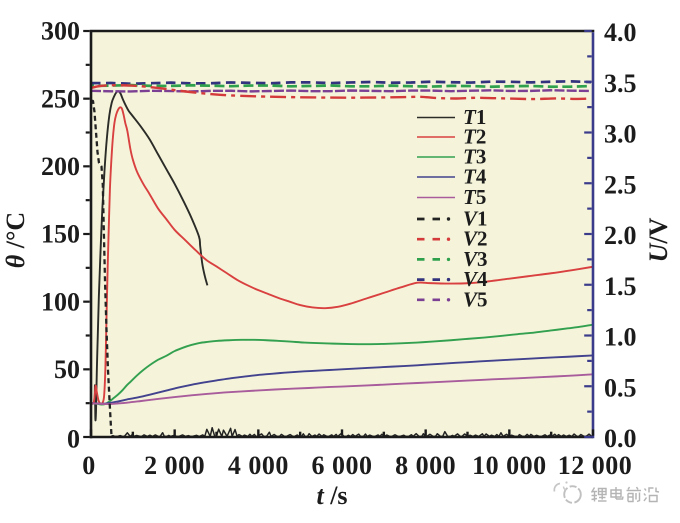 This screenshot has width=680, height=523. Describe the element at coordinates (475, 239) in the screenshot. I see `svg-text: V2` at that location.